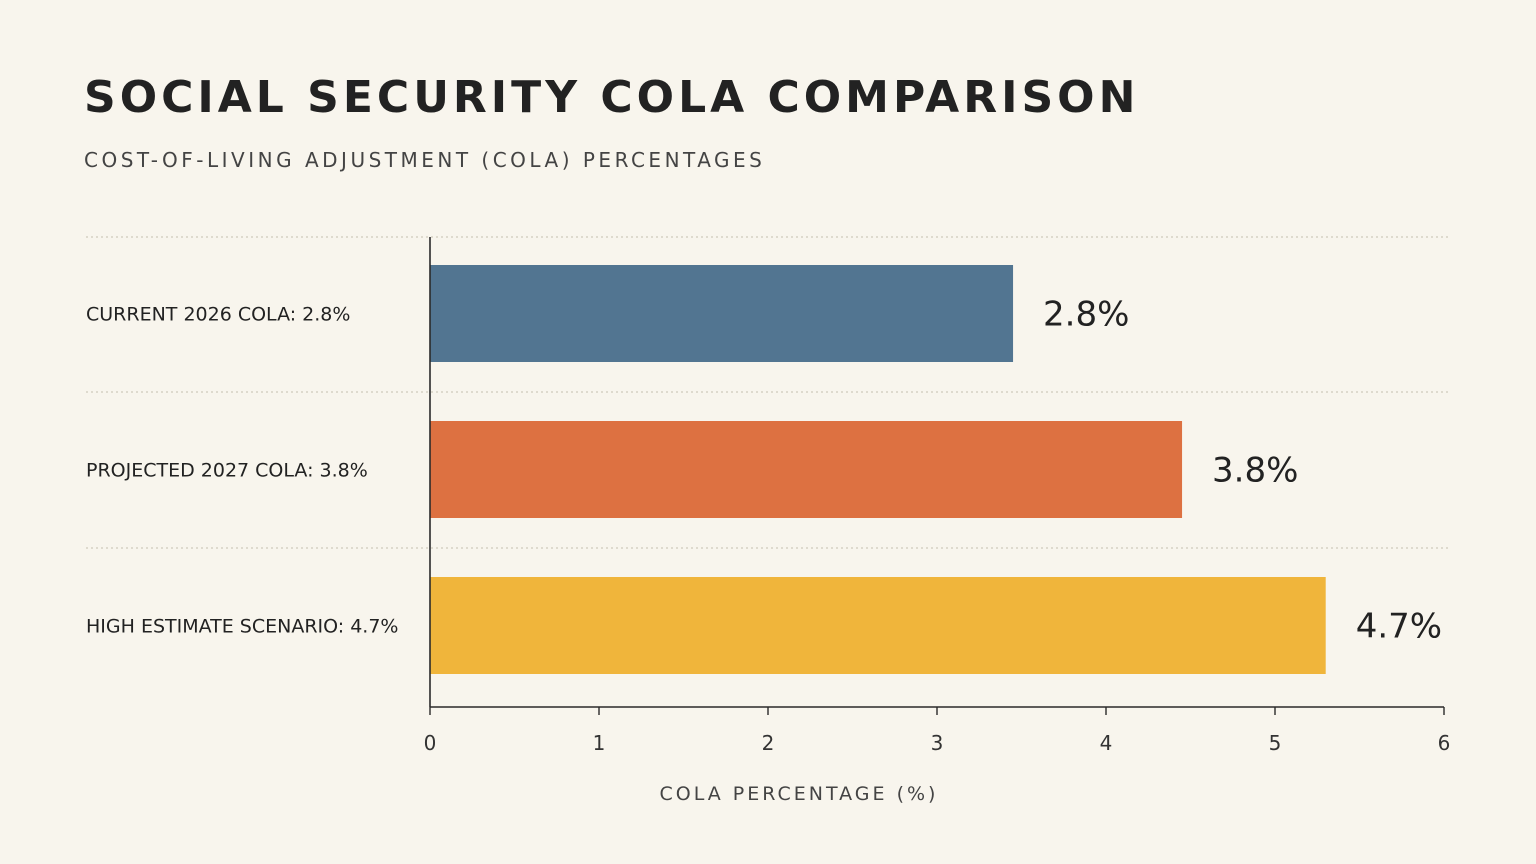  What do you see at coordinates (768, 743) in the screenshot?
I see `x-tick-label: 2` at bounding box center [768, 743].